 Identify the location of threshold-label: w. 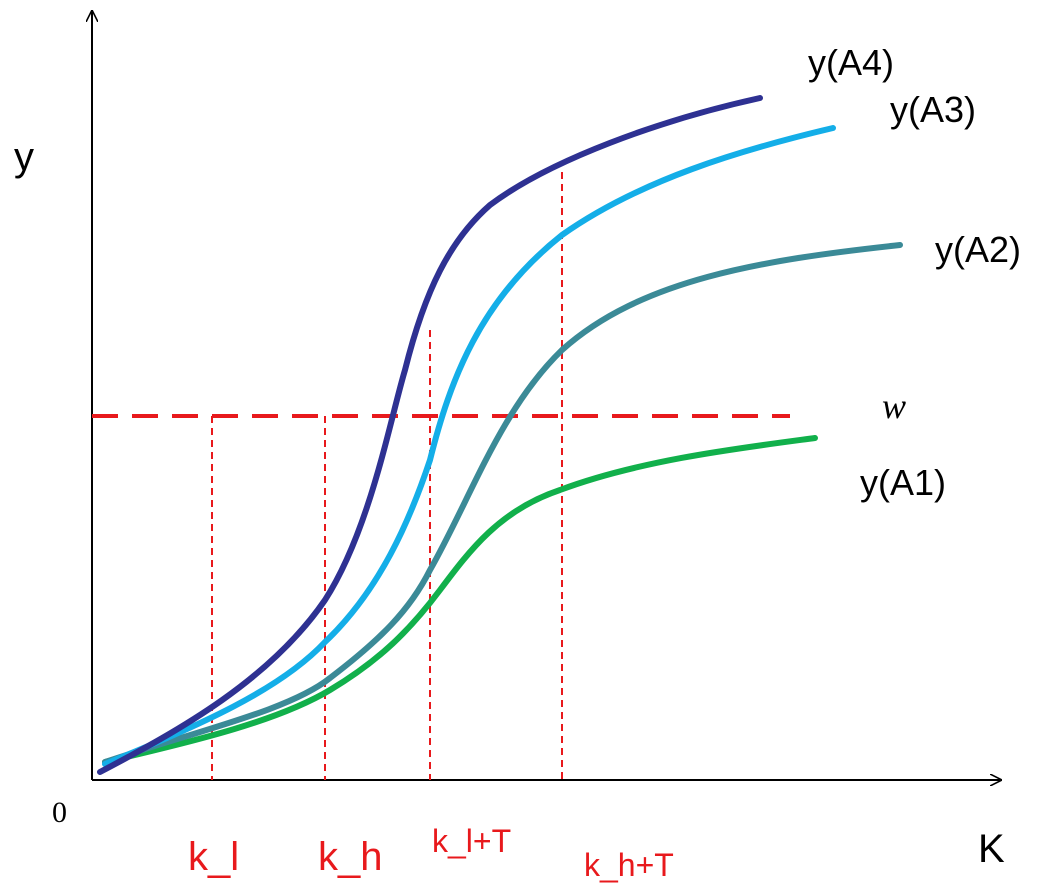
(894, 406).